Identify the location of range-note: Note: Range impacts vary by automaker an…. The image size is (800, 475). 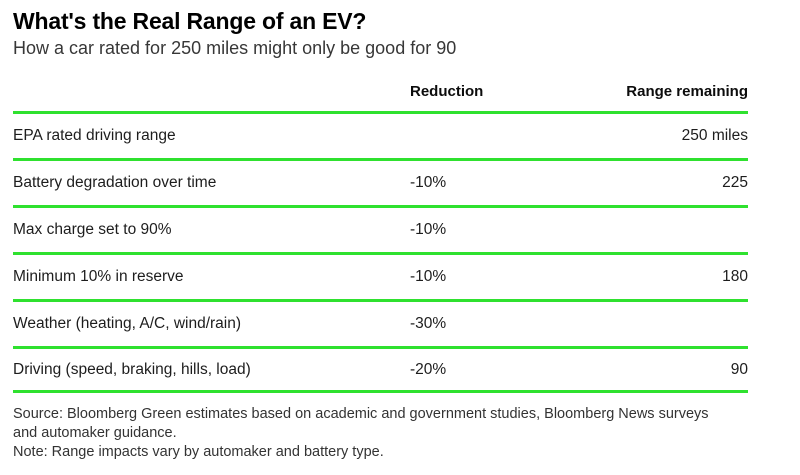
(198, 452).